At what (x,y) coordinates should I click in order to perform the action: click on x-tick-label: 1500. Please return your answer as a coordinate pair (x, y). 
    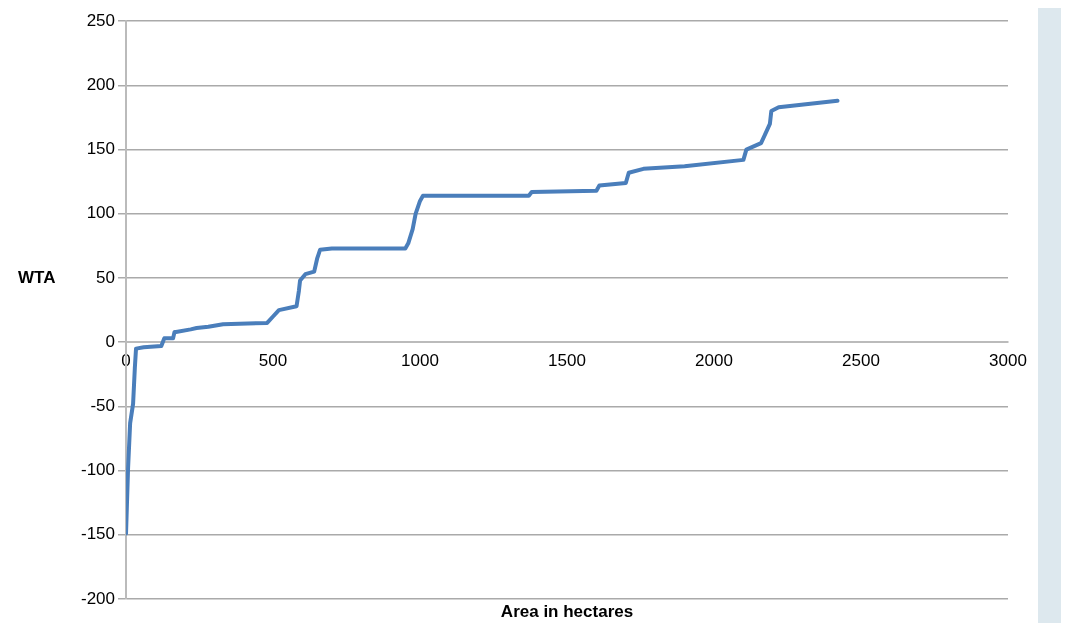
    Looking at the image, I should click on (567, 361).